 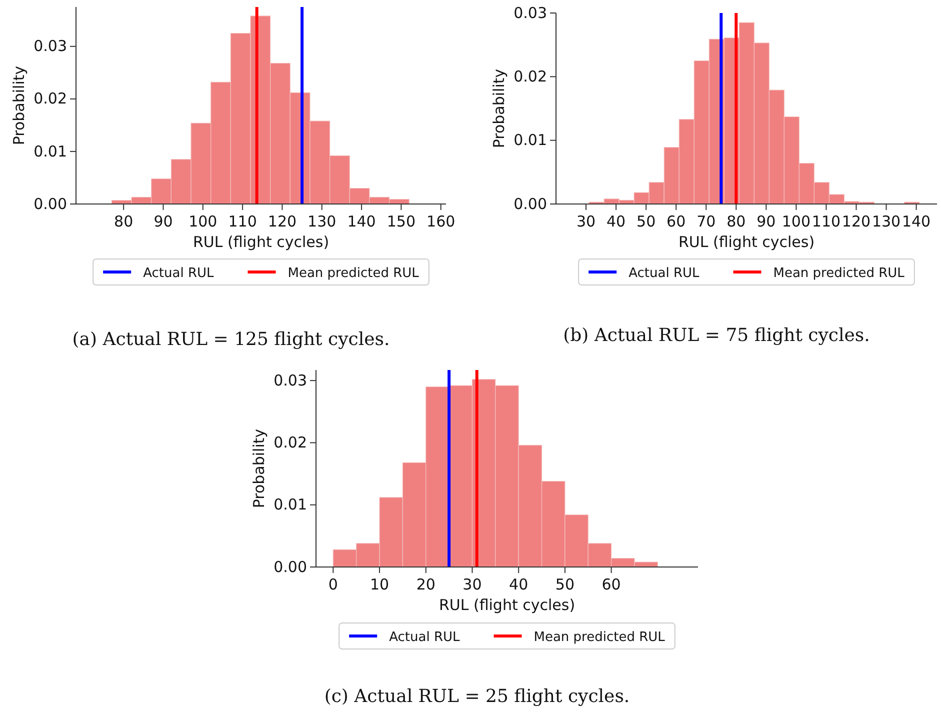 I want to click on text: (b) Actual RUL = 75 flight cycles., so click(x=716, y=335).